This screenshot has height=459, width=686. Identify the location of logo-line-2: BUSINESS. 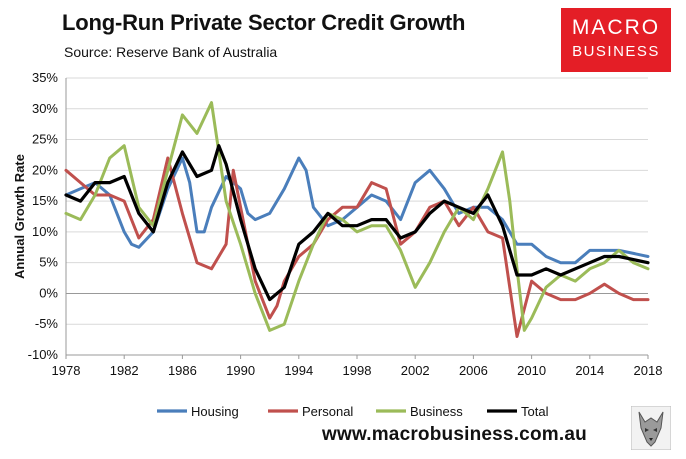
(616, 51).